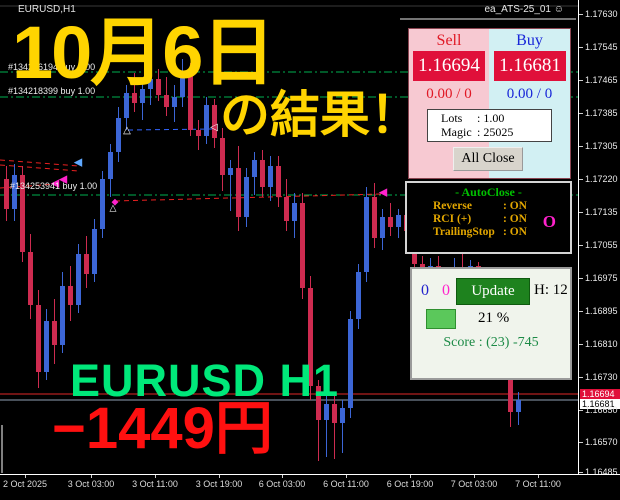 The image size is (620, 500). Describe the element at coordinates (529, 40) in the screenshot. I see `buy-header-label: Buy` at that location.